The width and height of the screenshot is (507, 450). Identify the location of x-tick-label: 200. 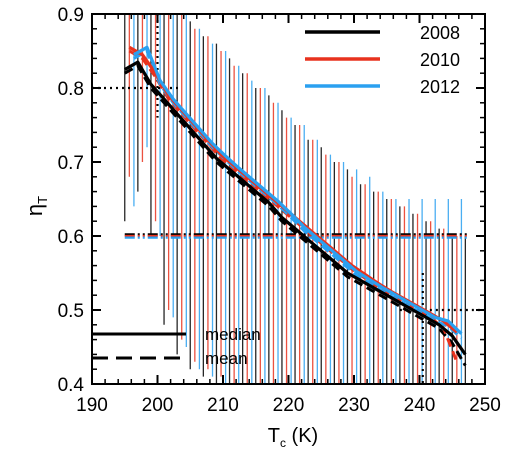
(158, 405).